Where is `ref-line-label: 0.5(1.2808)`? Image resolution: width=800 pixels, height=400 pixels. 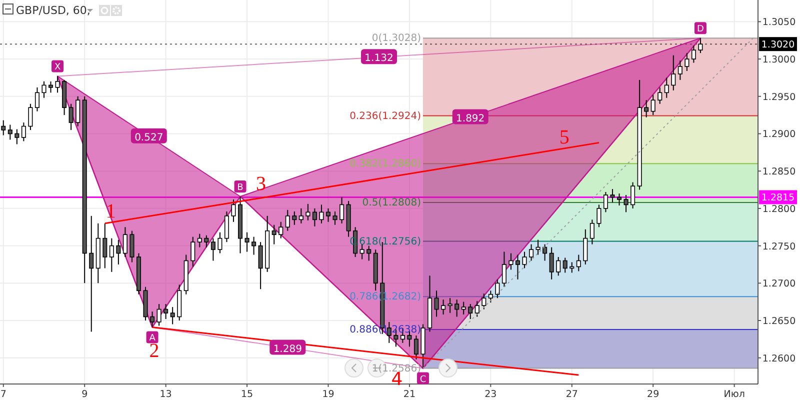 ref-line-label: 0.5(1.2808) is located at coordinates (392, 202).